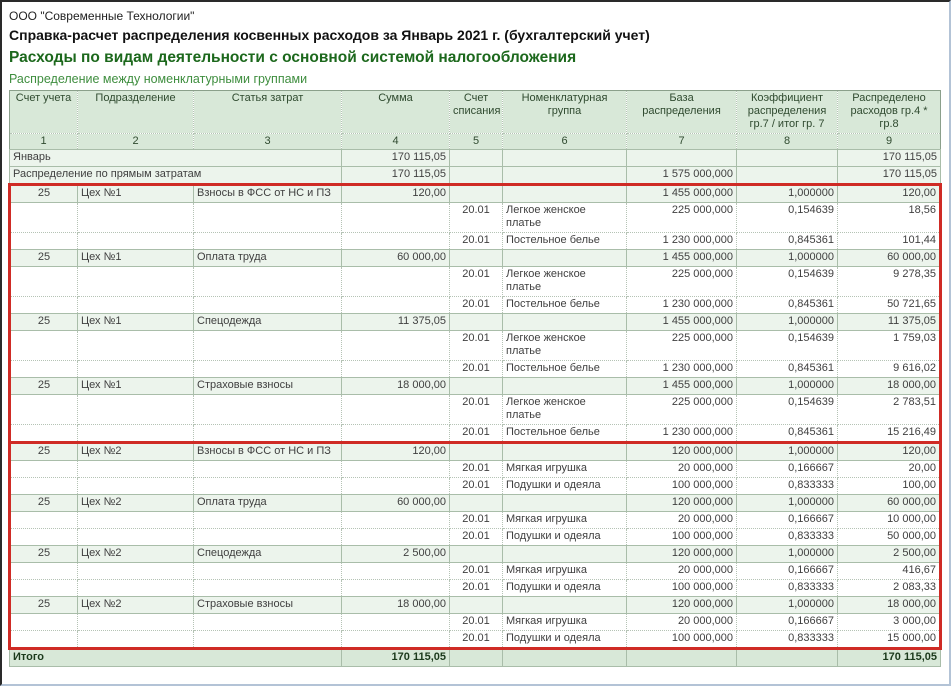 The width and height of the screenshot is (951, 686). I want to click on cell-amount: 18 000,00, so click(395, 386).